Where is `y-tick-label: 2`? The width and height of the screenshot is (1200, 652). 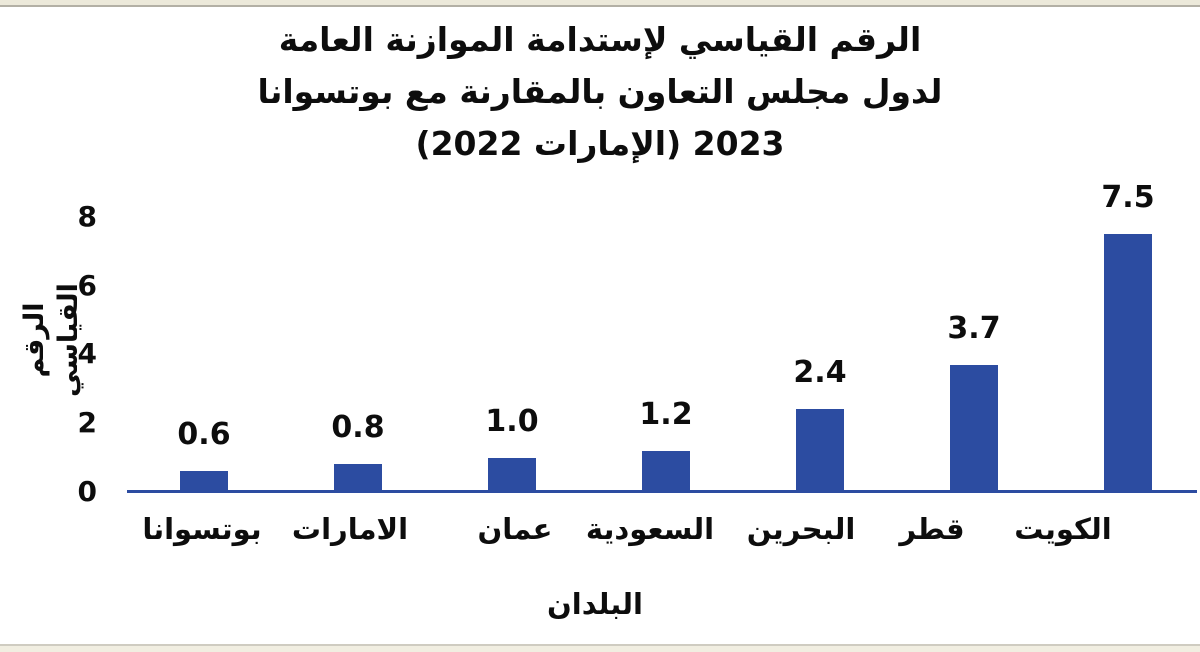
y-tick-label: 2 is located at coordinates (87, 423).